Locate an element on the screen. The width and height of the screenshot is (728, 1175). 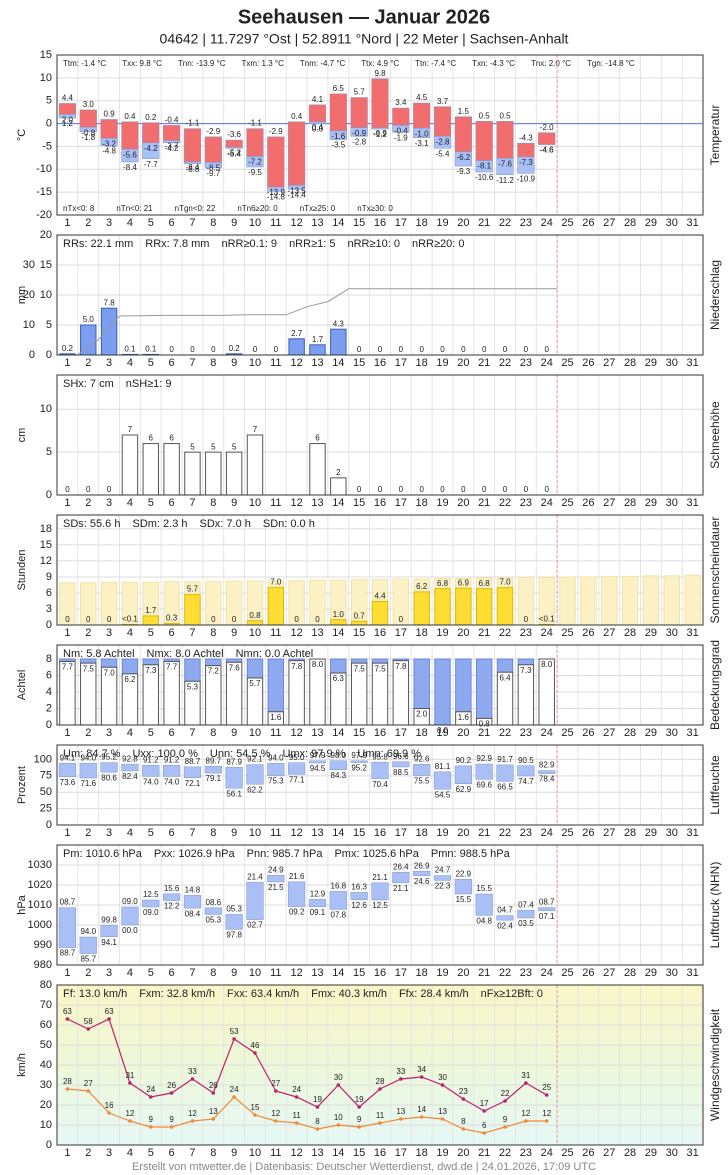
value-label: 88.7 is located at coordinates (193, 761).